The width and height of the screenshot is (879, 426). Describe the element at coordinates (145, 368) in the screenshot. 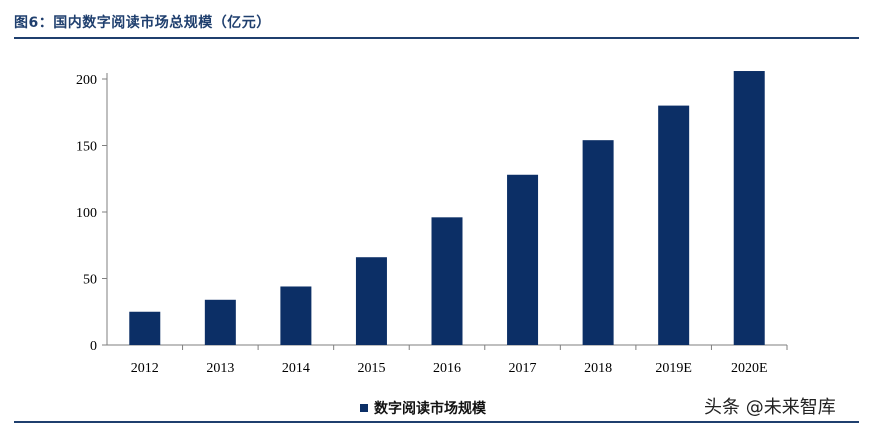

I see `x-tick-label: 2012` at that location.